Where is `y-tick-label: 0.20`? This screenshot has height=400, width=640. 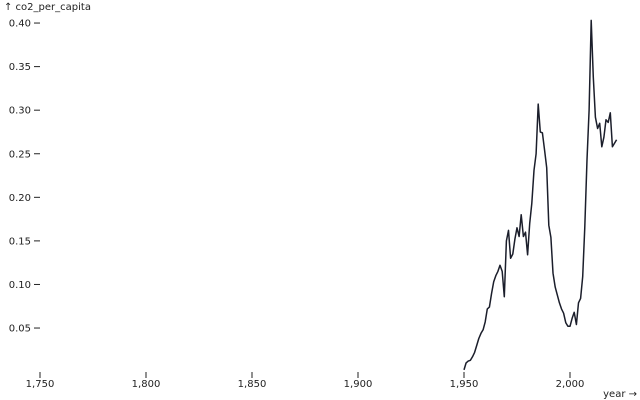 y-tick-label: 0.20 is located at coordinates (20, 198).